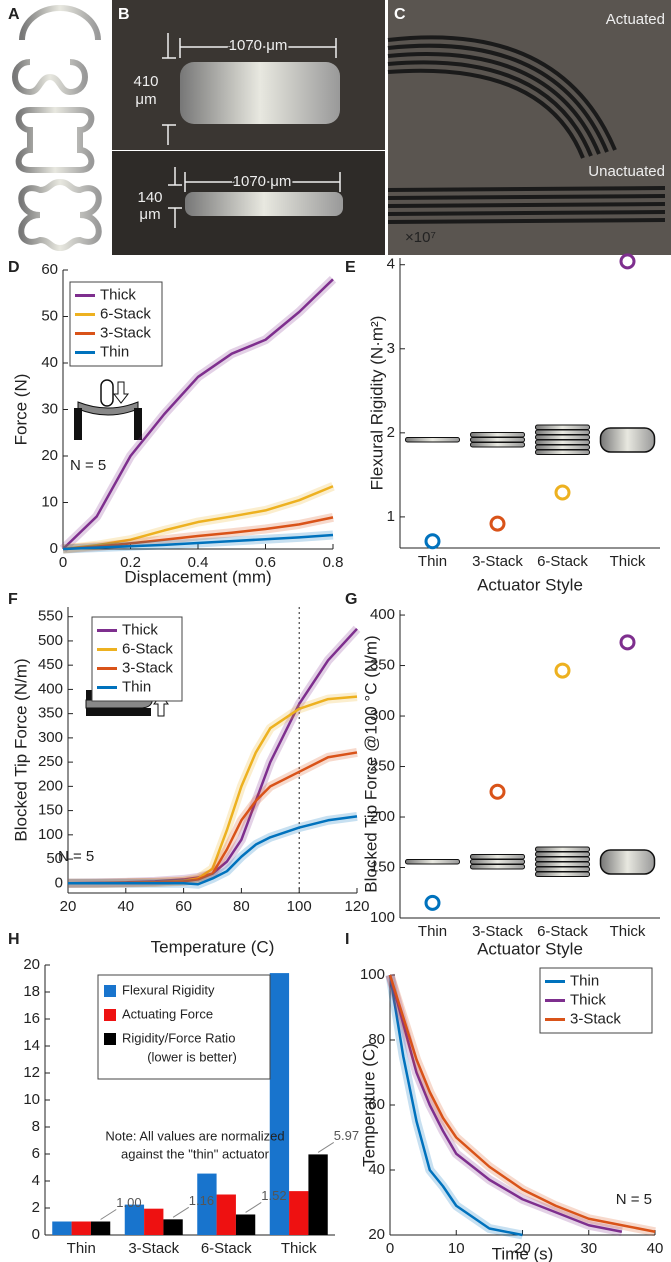  Describe the element at coordinates (36, 1153) in the screenshot. I see `y-tick-label: 6` at that location.